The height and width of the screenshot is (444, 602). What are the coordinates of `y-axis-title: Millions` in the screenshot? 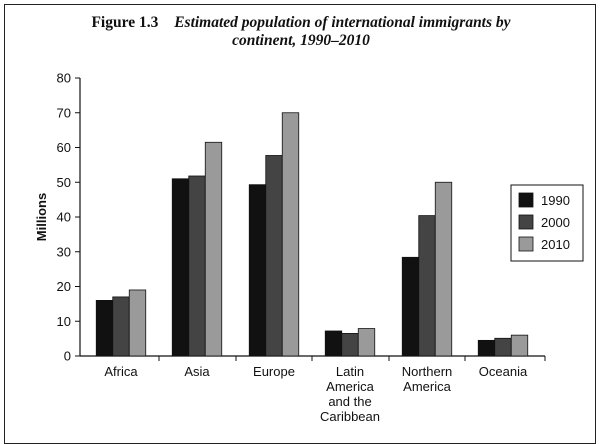 It's located at (41, 217).